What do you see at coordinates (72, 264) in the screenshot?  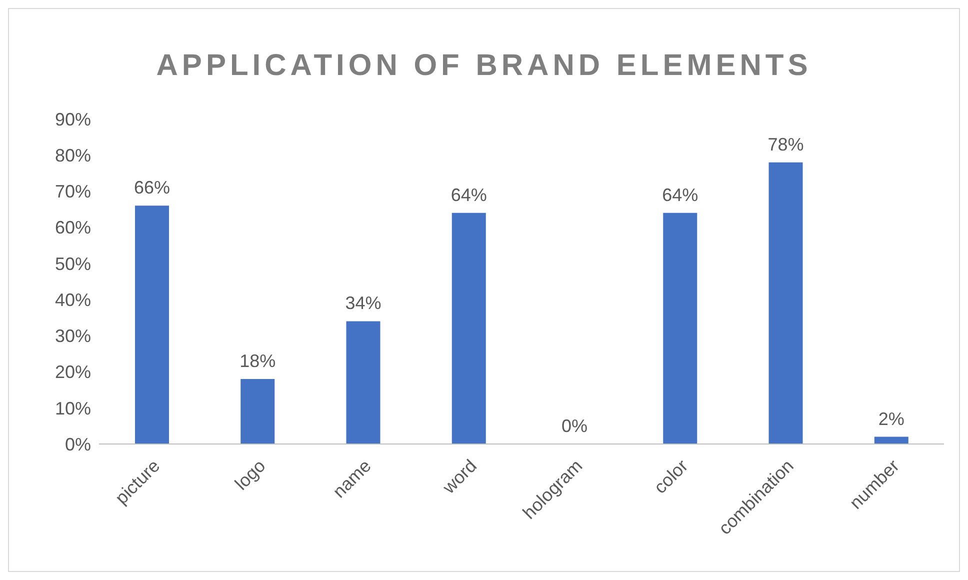 I see `y-tick-label: 50%` at bounding box center [72, 264].